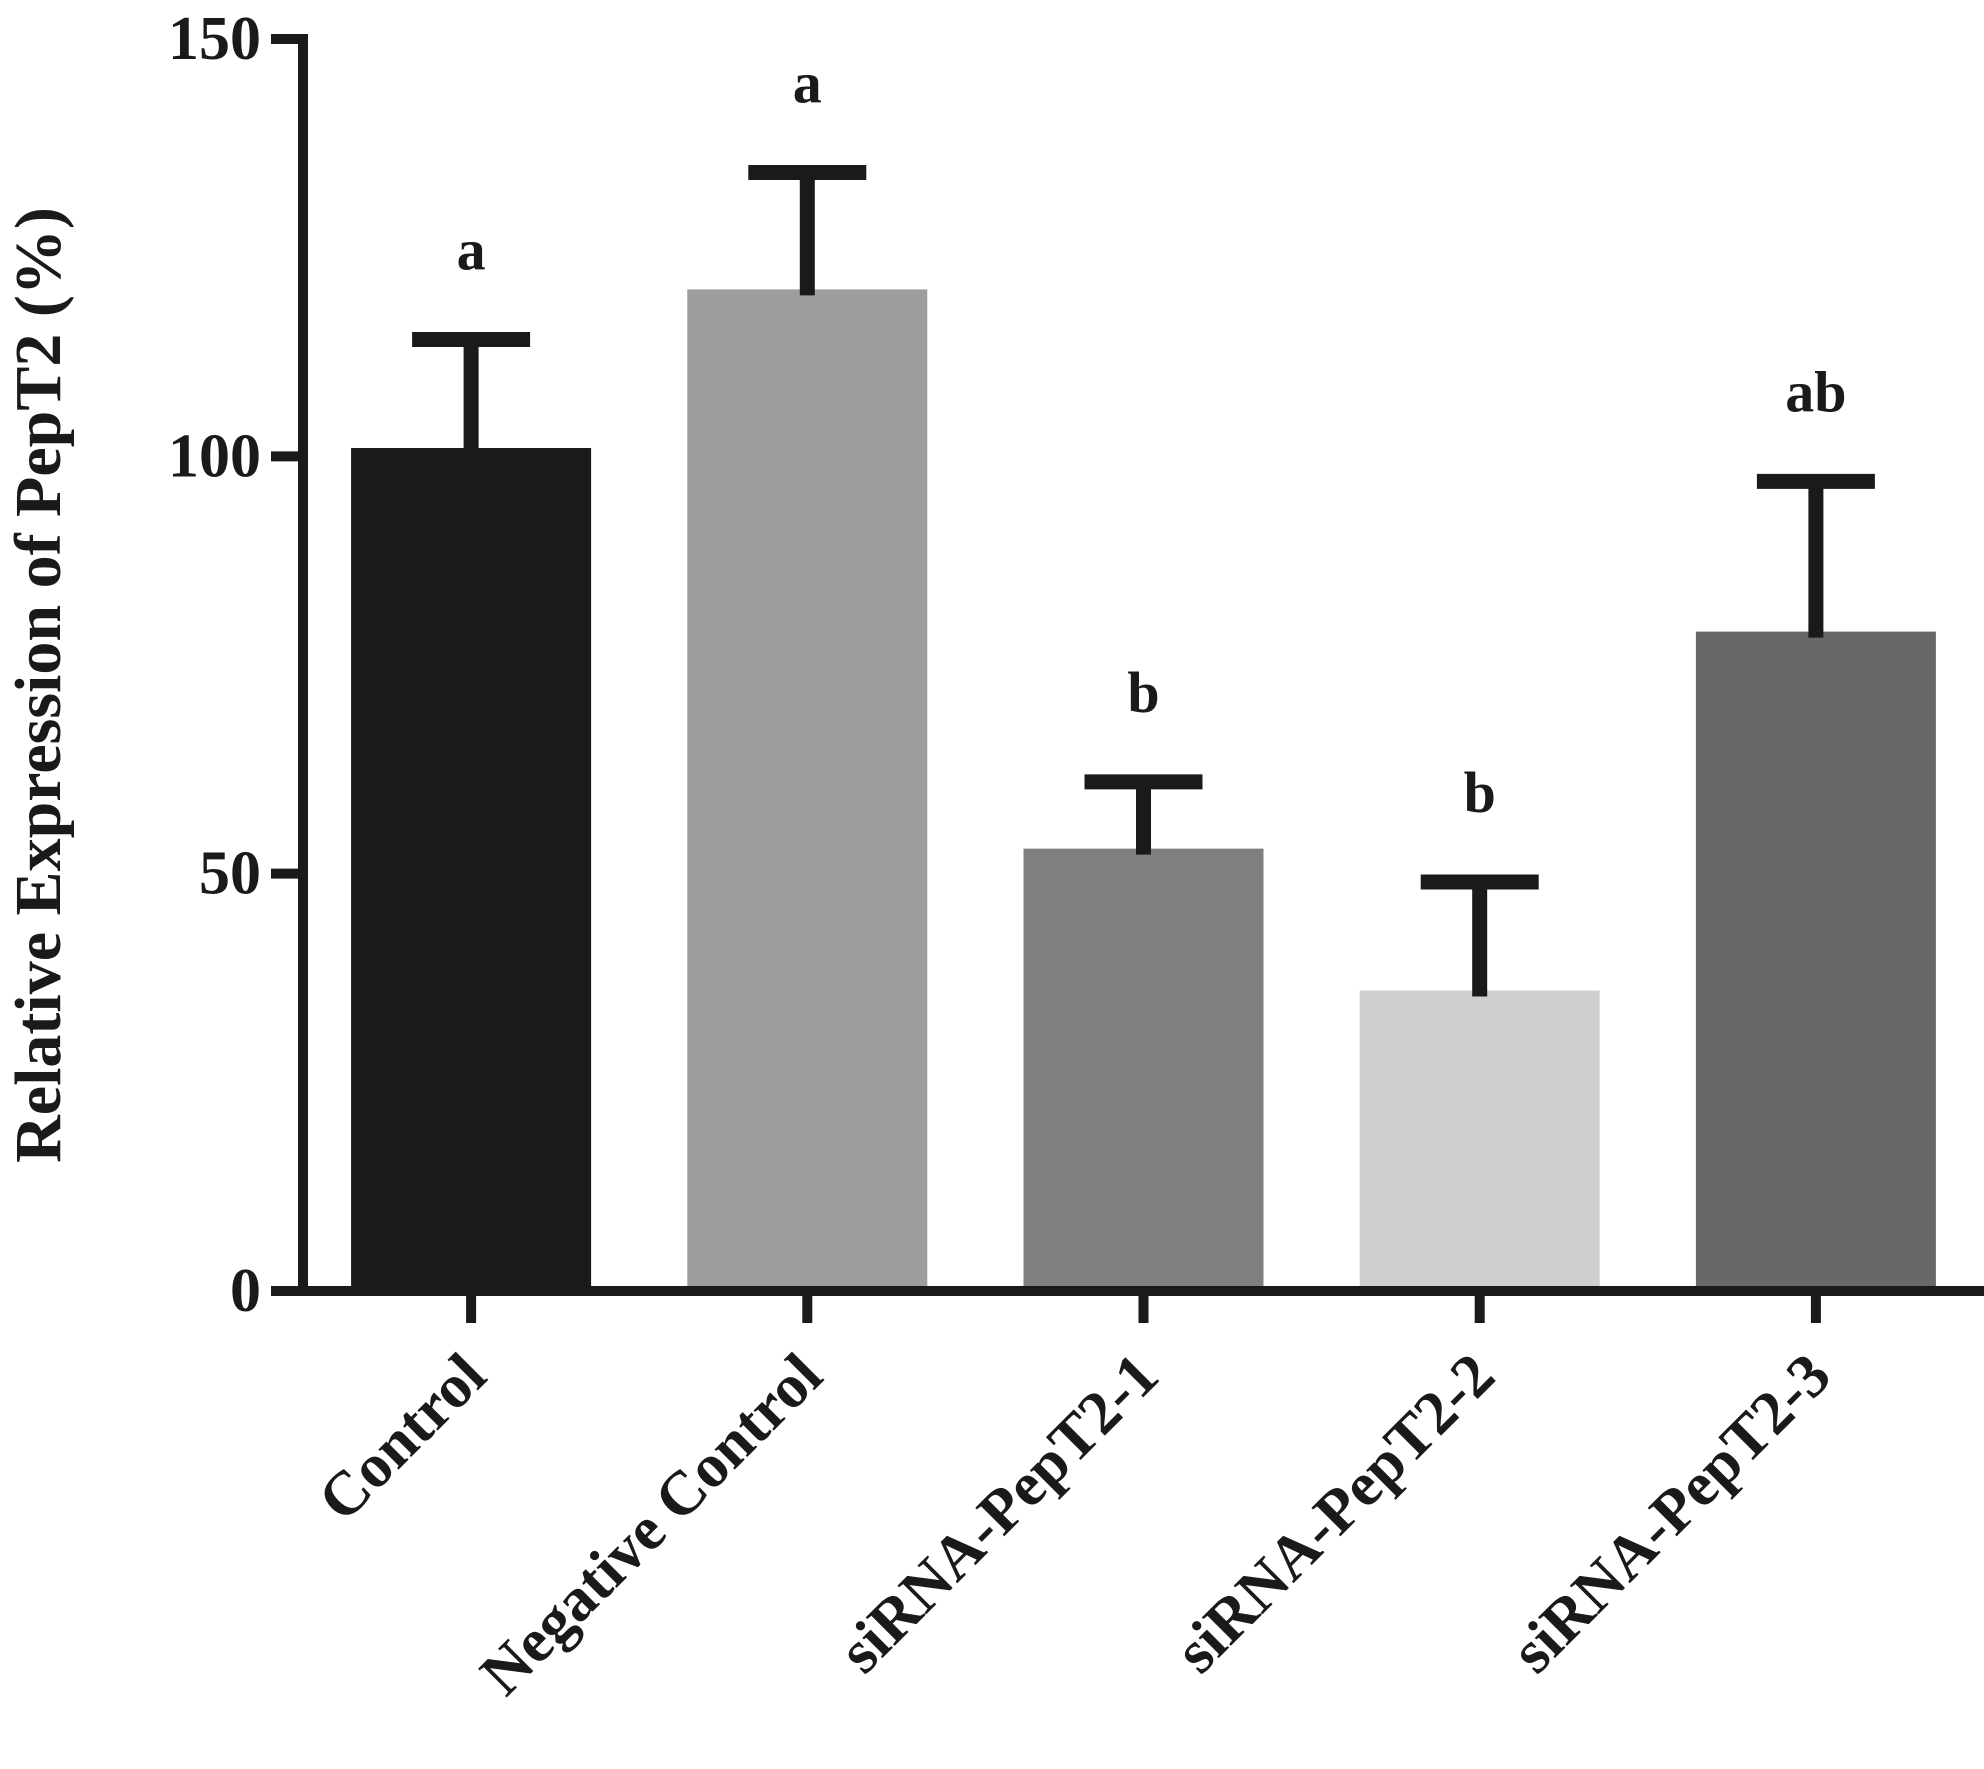  I want to click on y-tick-label: 0, so click(245, 1291).